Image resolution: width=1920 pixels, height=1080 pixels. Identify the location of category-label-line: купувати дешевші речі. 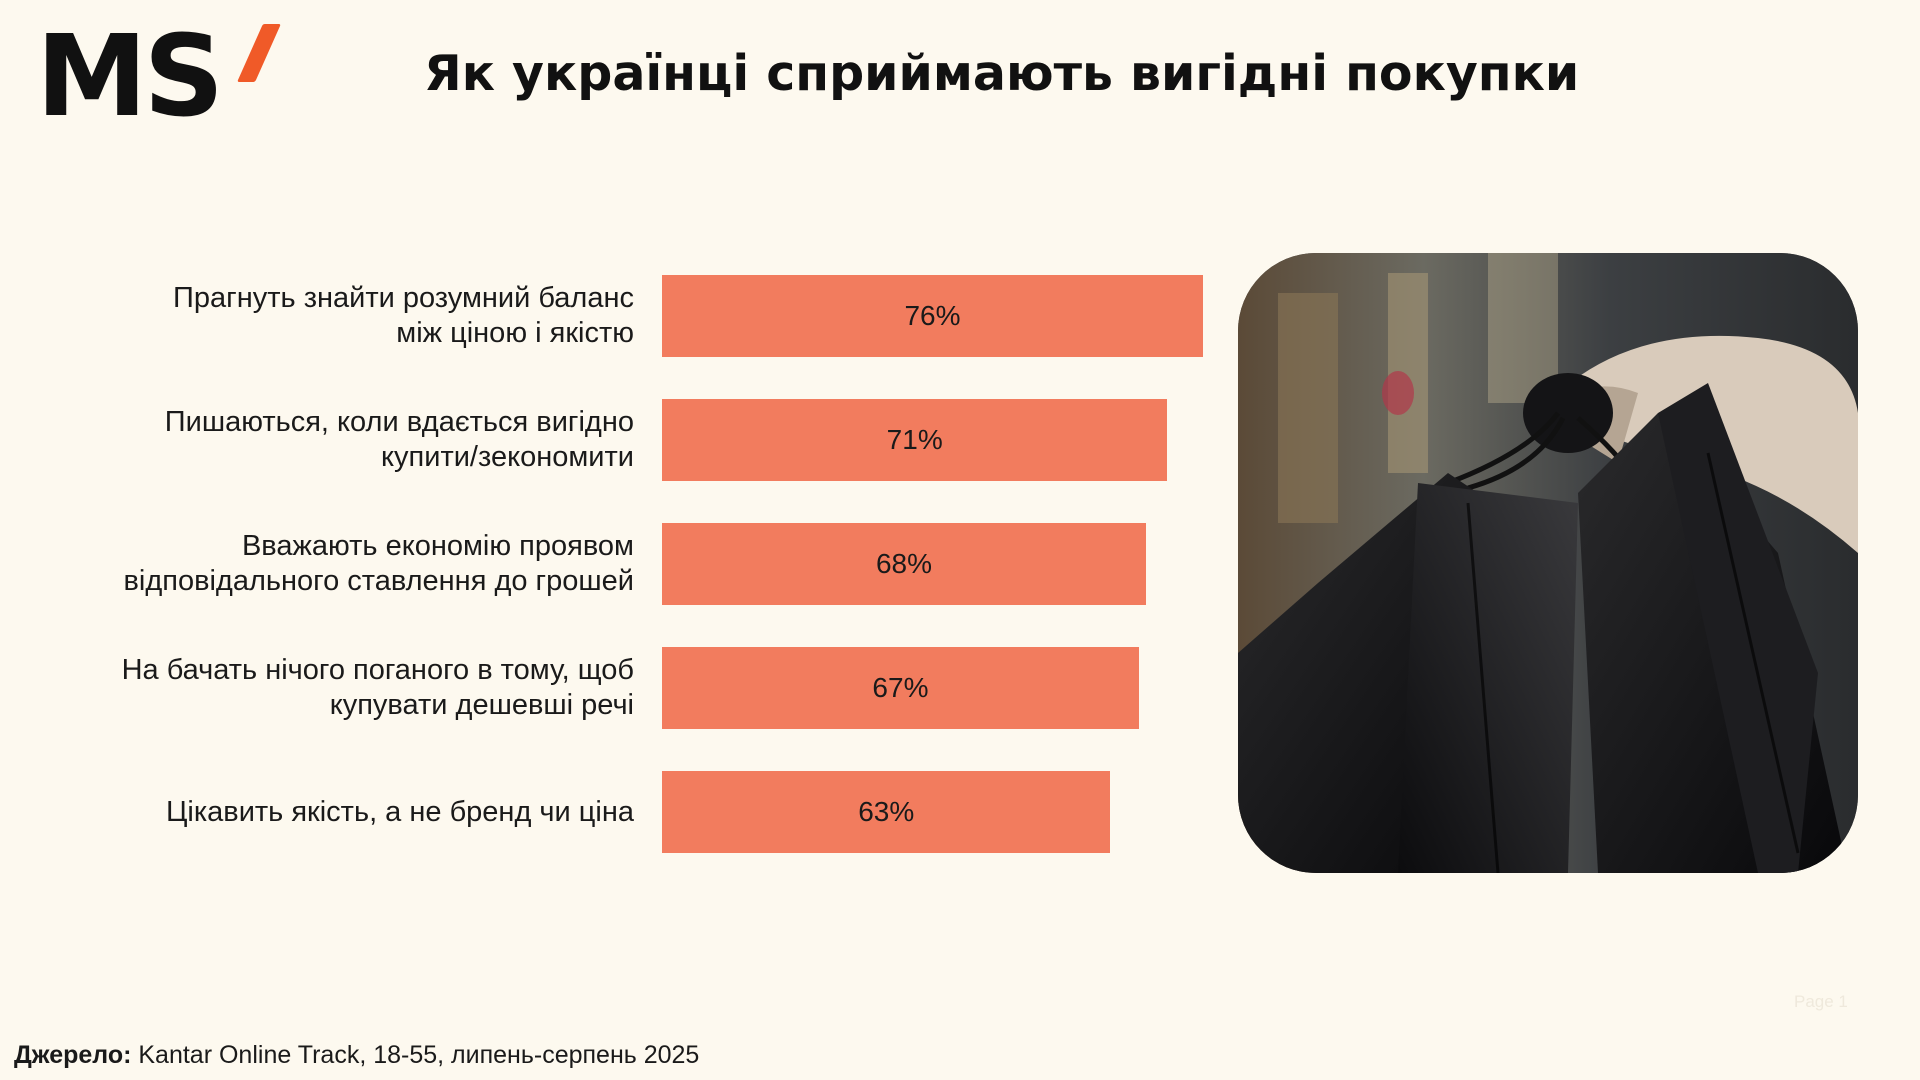
(481, 705).